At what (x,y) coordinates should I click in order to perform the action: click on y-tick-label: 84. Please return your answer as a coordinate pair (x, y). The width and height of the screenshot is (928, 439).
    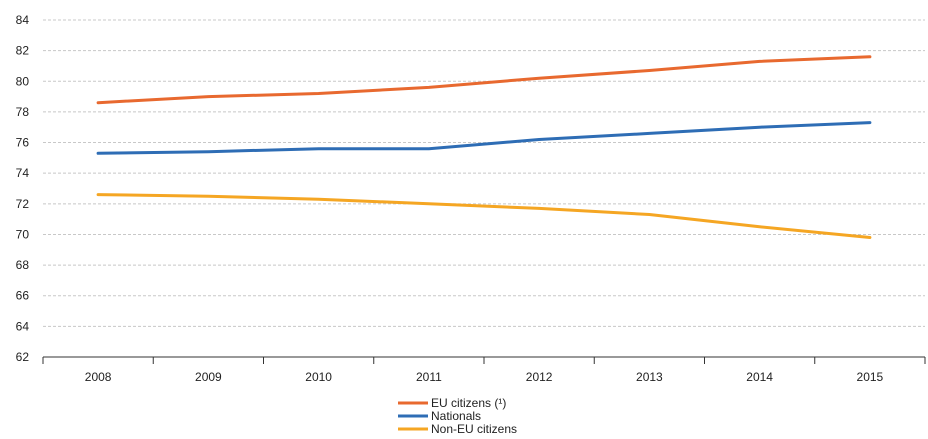
    Looking at the image, I should click on (23, 20).